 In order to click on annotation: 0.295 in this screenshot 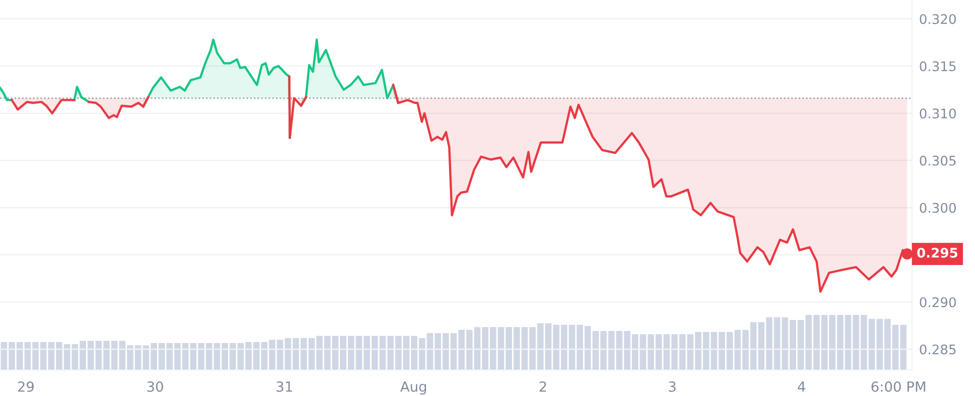, I will do `click(937, 253)`.